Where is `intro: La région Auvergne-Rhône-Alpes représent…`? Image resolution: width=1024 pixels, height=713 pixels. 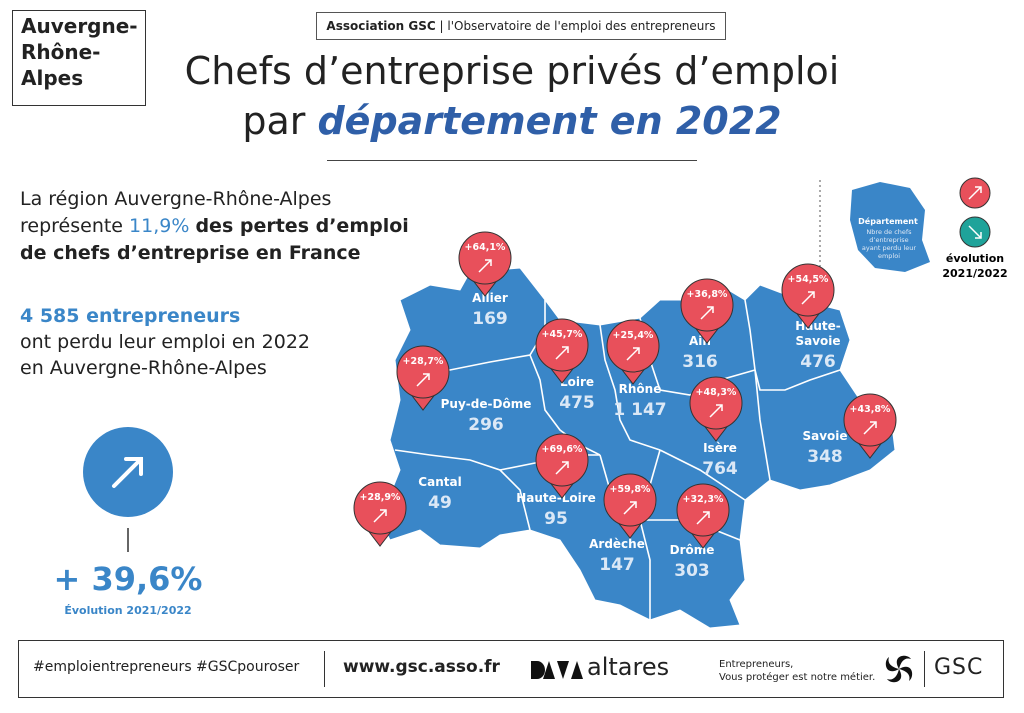 intro: La région Auvergne-Rhône-Alpes représent… is located at coordinates (214, 226).